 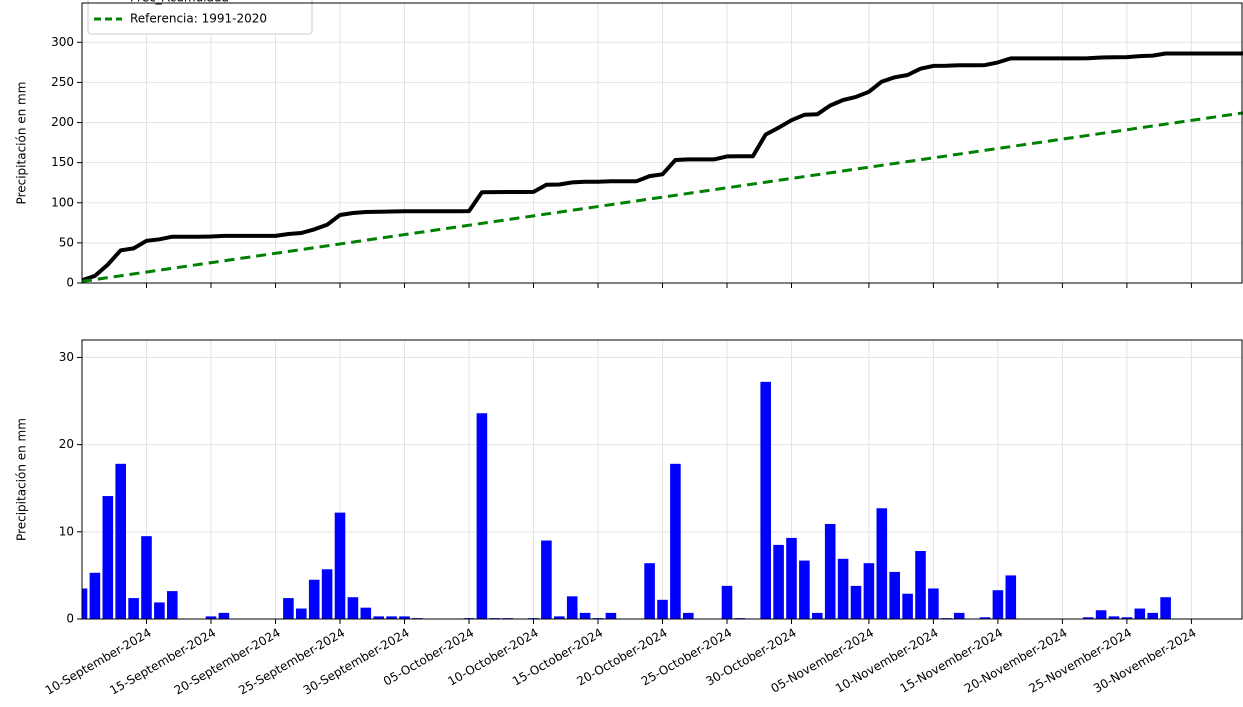 I want to click on x-tick-label: 10-September-2024, so click(x=98, y=662).